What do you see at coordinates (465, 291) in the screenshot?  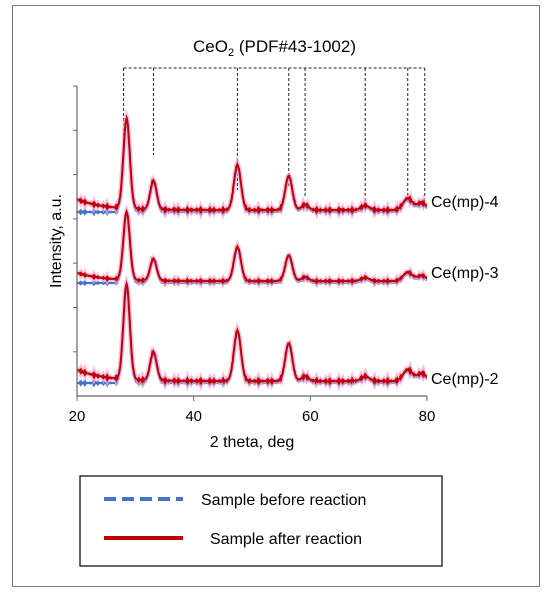 I see `sample-labels: Ce(mp)-4 Ce(mp)-3 Ce(mp)-2` at bounding box center [465, 291].